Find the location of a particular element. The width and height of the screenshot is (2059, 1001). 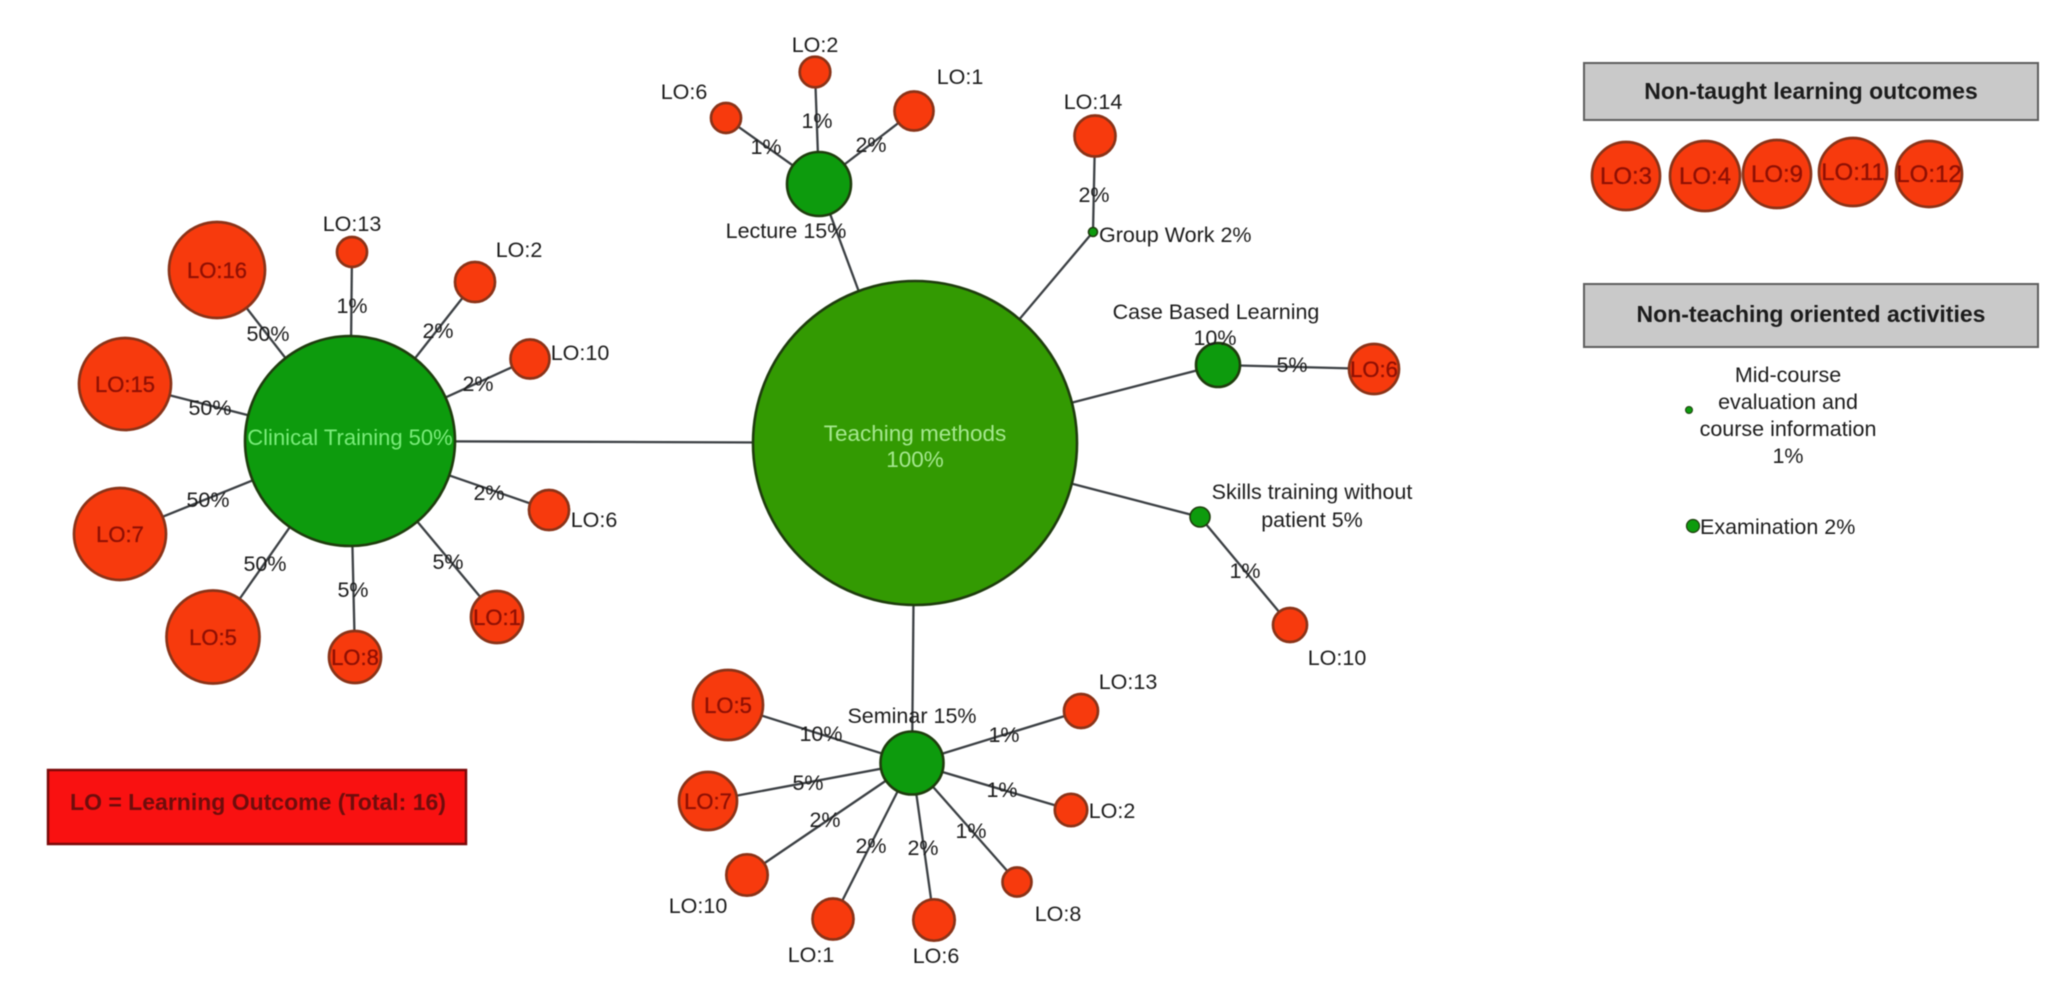

svg-text: evaluation and is located at coordinates (1788, 402).